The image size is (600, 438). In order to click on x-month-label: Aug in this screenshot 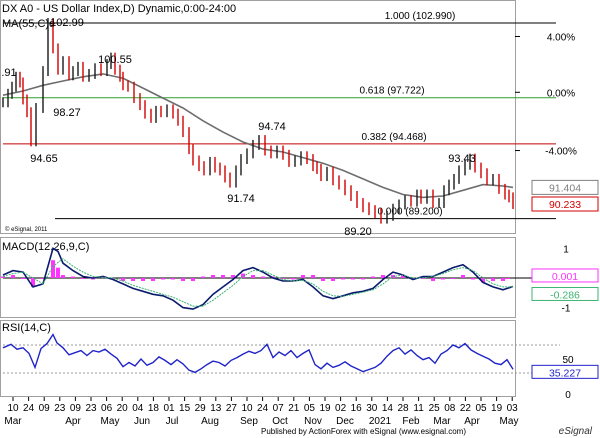, I will do `click(210, 421)`.